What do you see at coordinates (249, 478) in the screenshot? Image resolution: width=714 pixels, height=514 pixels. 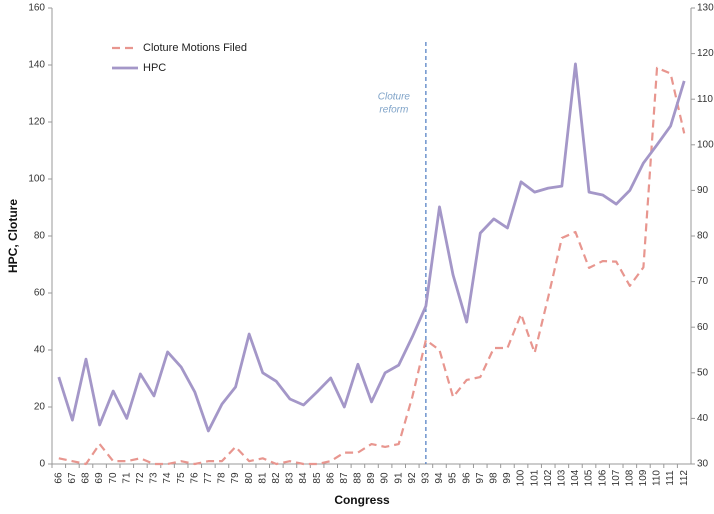 I see `x-tick-label: 80` at bounding box center [249, 478].